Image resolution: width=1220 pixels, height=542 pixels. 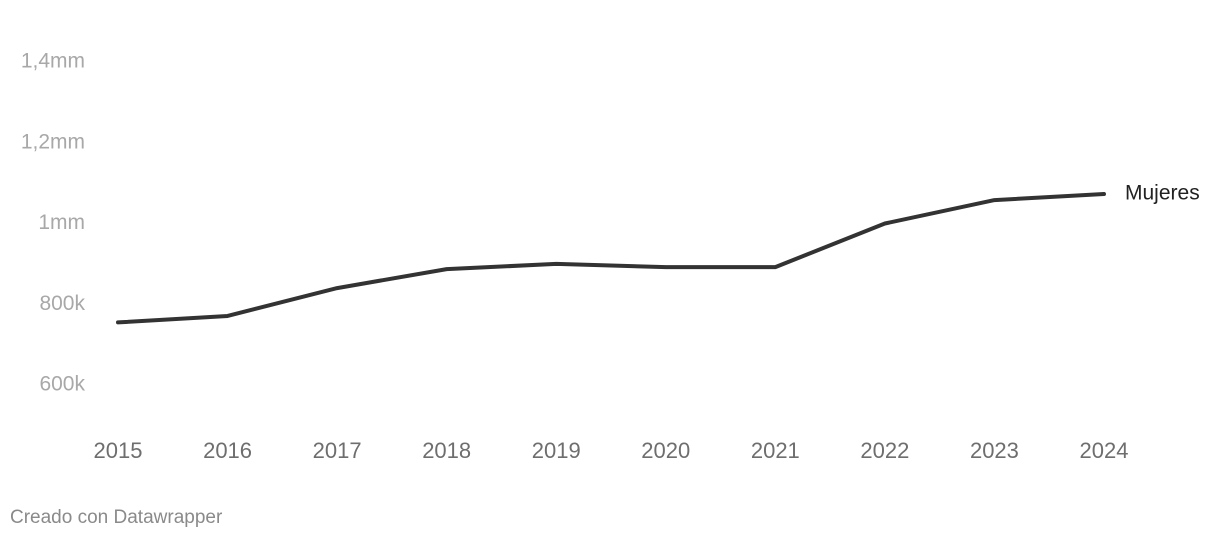 I want to click on x-tick-label: 2022, so click(x=884, y=450).